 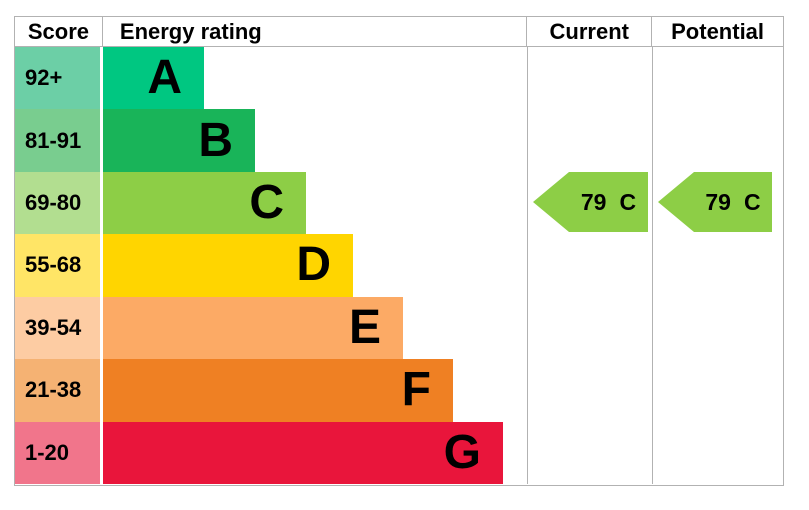 I want to click on band-bar-a: A, so click(x=153, y=78).